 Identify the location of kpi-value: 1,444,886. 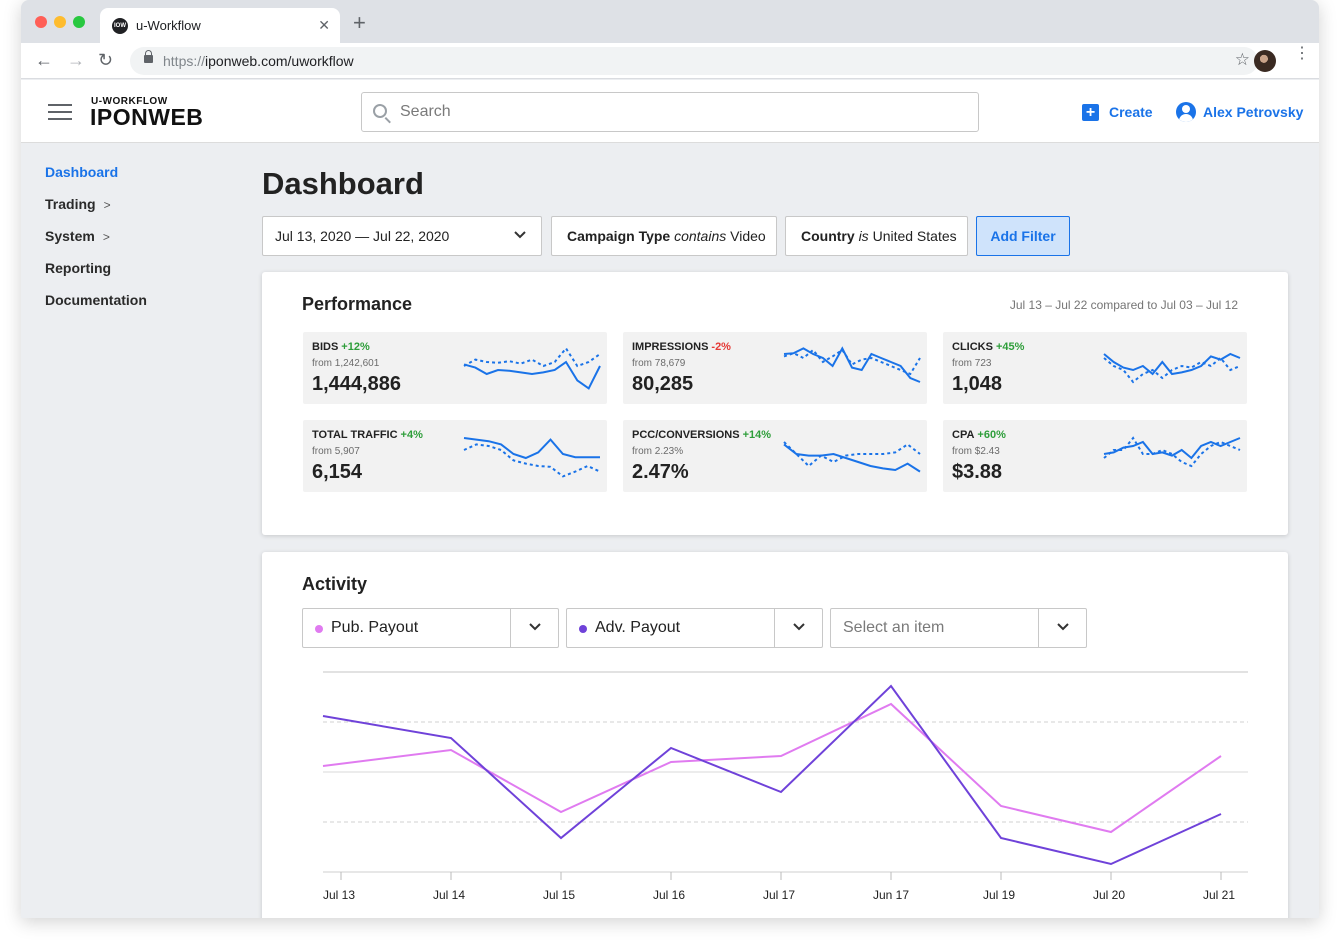
(356, 384).